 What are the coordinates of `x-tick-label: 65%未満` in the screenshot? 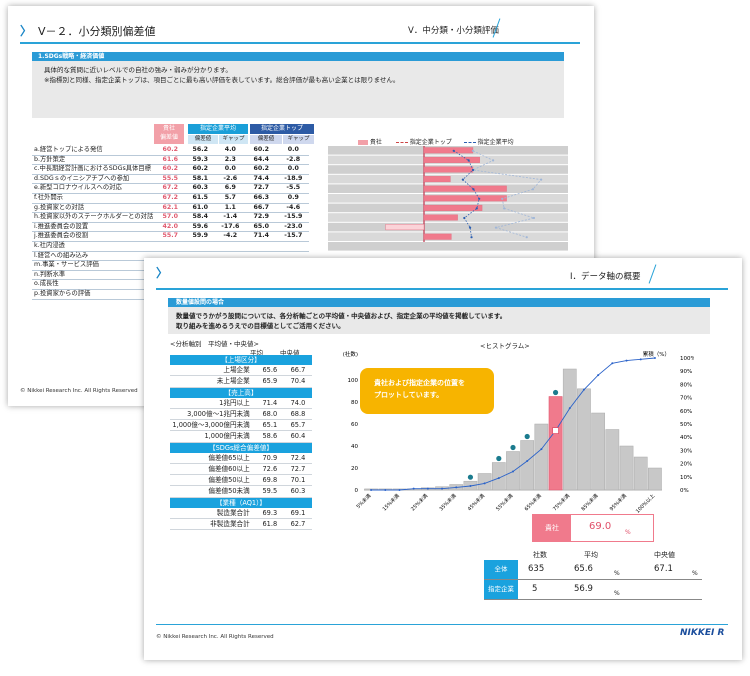 It's located at (533, 502).